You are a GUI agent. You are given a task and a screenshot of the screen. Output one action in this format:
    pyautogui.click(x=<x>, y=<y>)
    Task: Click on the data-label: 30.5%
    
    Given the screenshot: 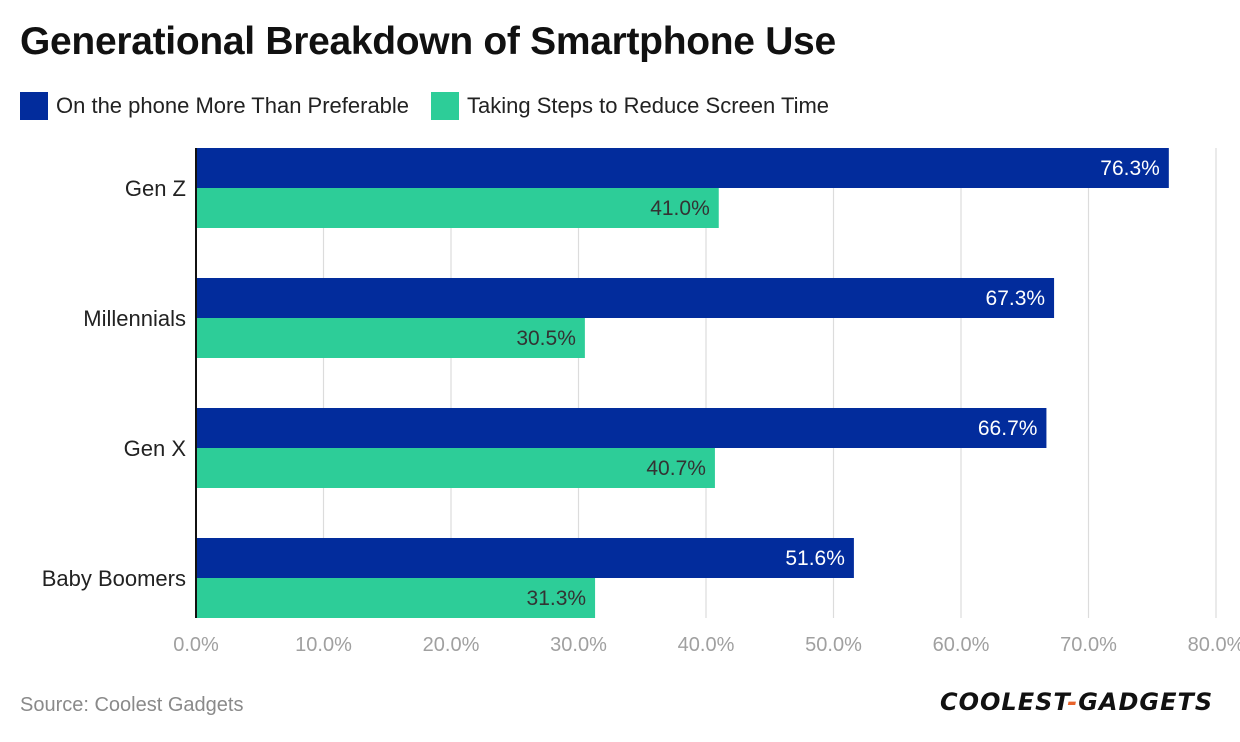 What is the action you would take?
    pyautogui.click(x=546, y=338)
    